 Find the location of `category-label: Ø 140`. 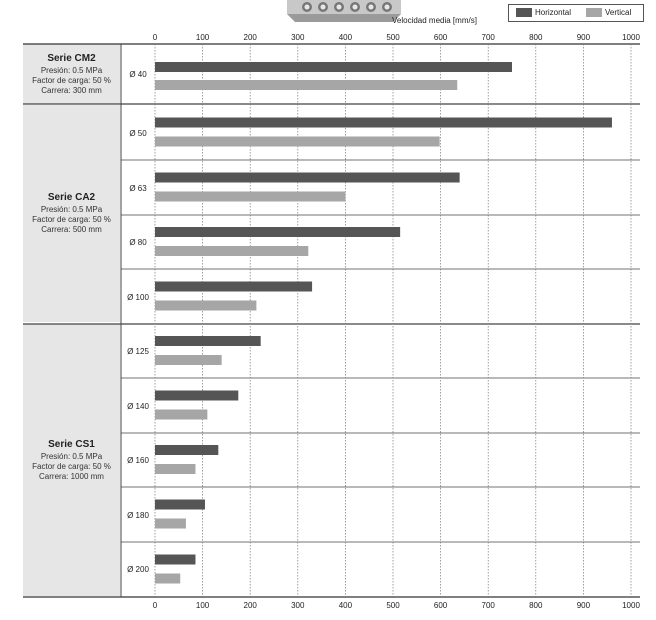

category-label: Ø 140 is located at coordinates (138, 406).